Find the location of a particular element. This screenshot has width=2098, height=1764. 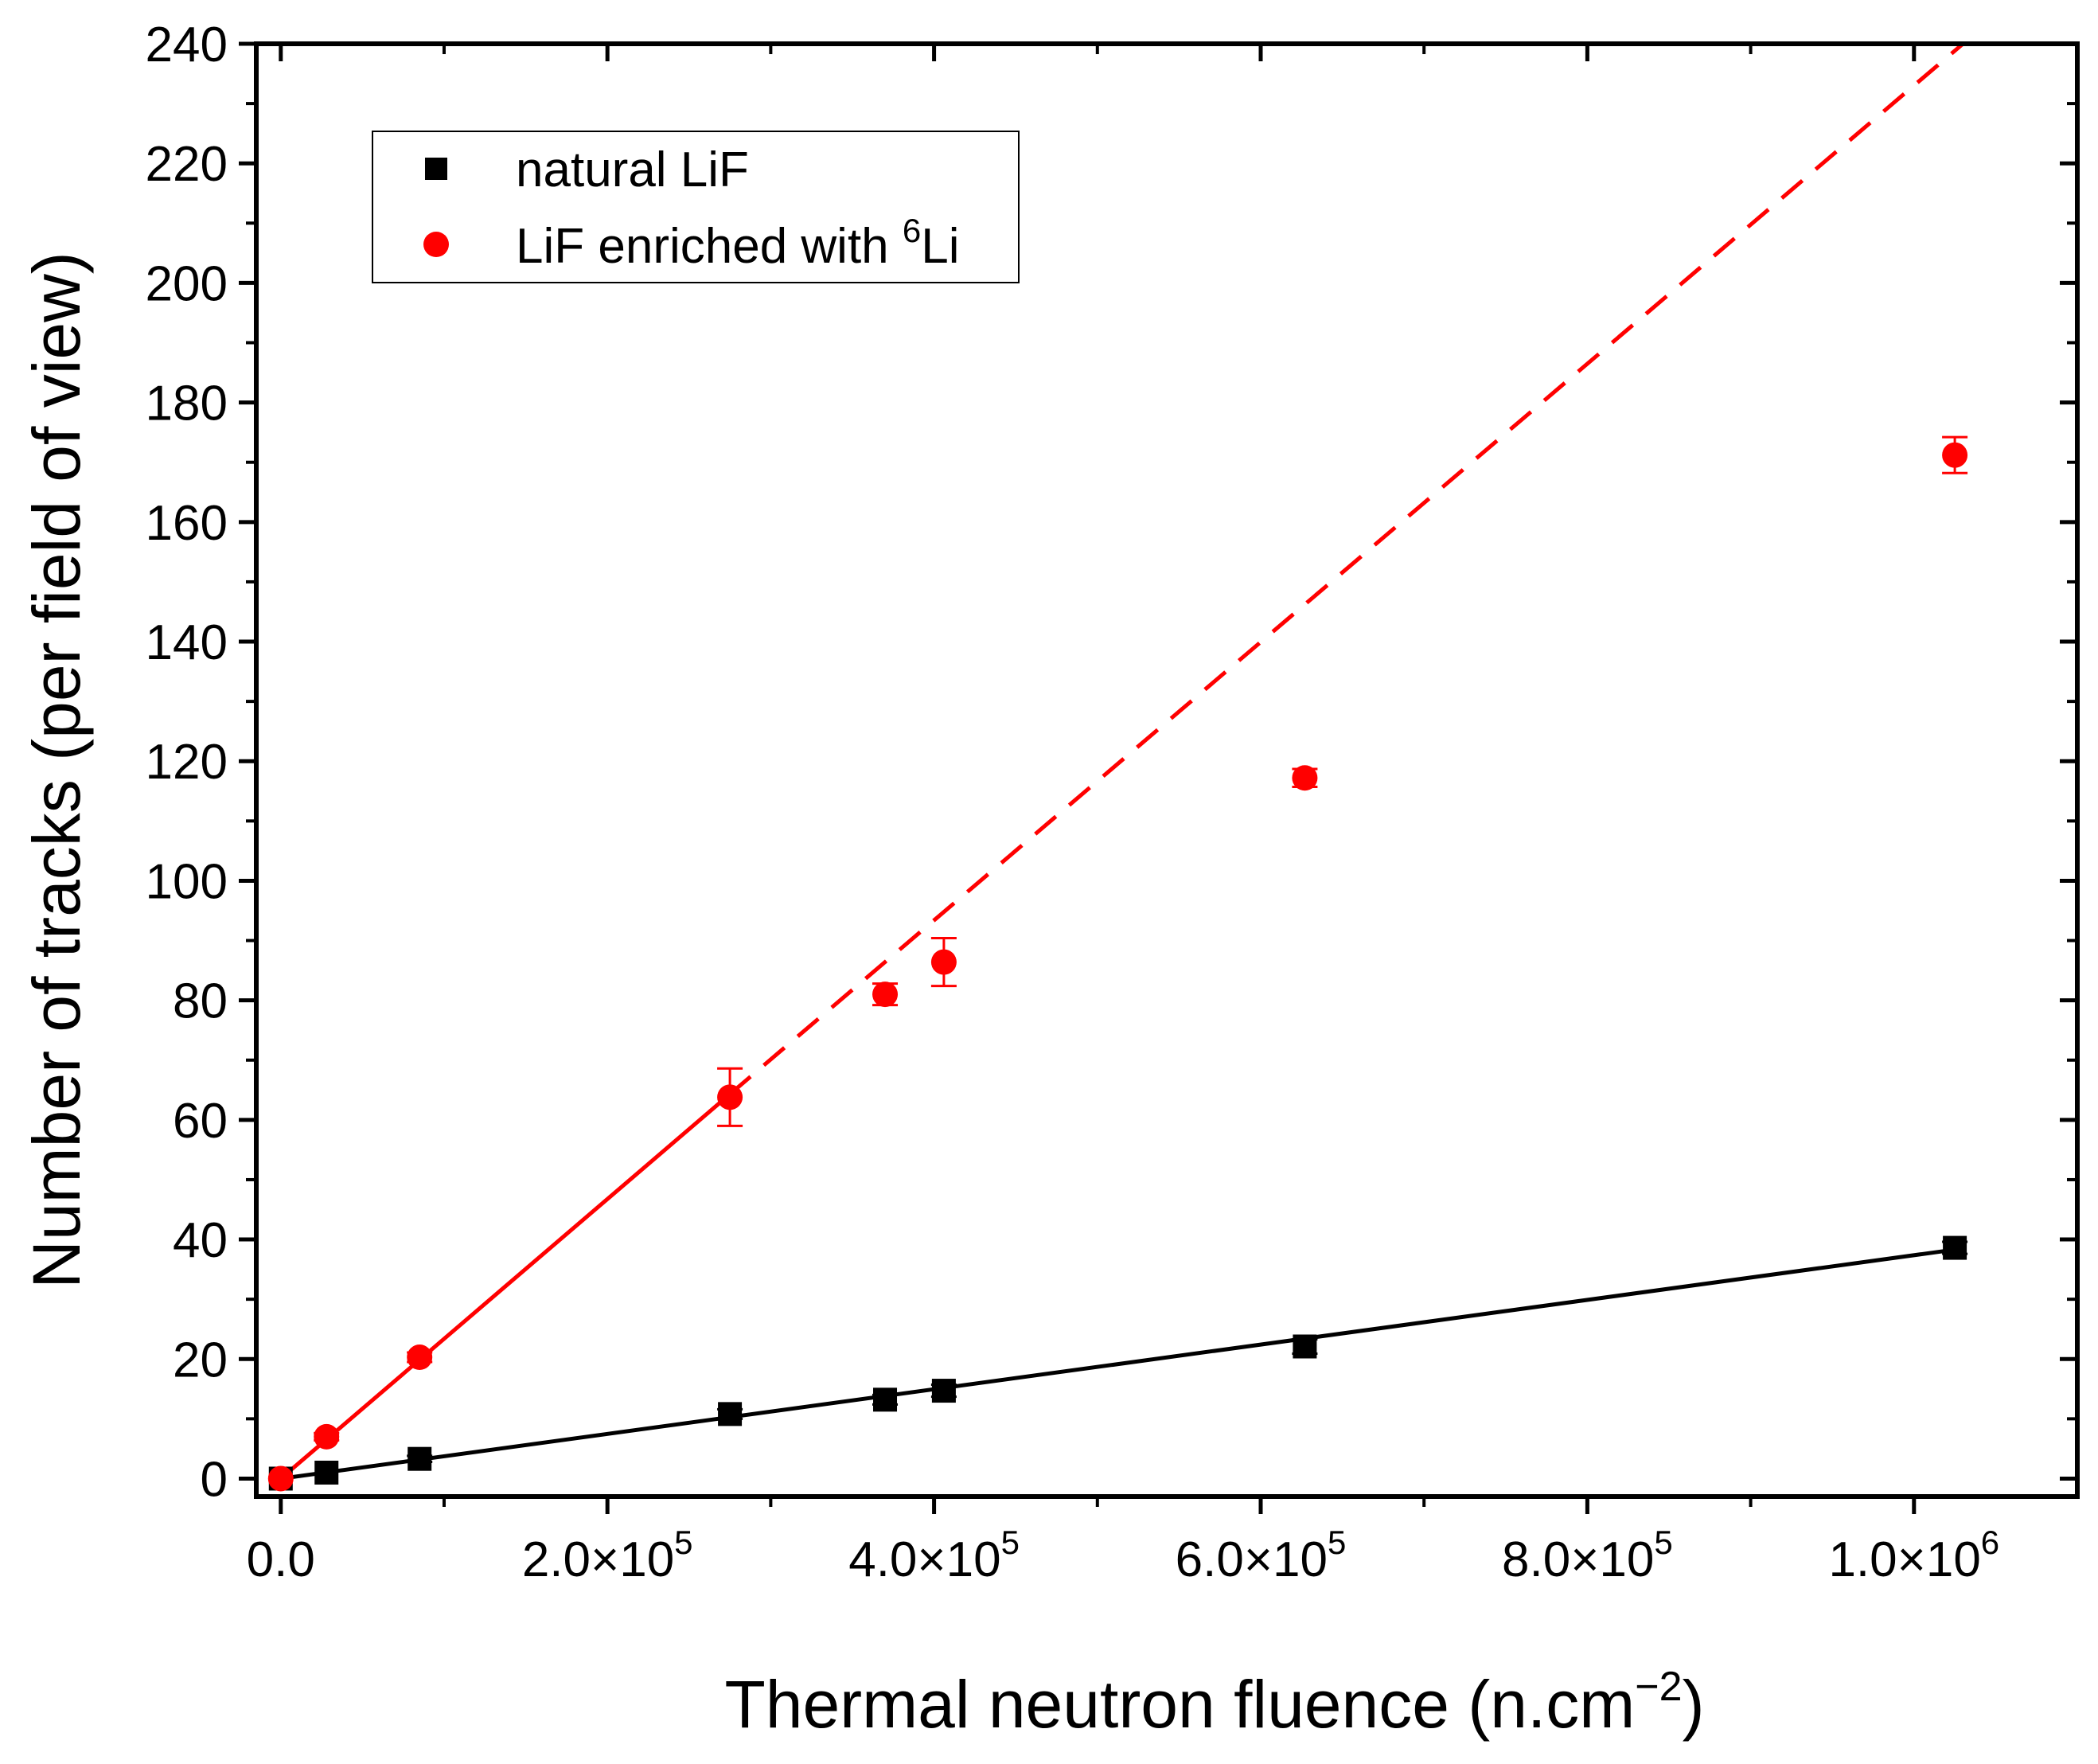

legend-label-main: LiF enriched with is located at coordinates (709, 246).